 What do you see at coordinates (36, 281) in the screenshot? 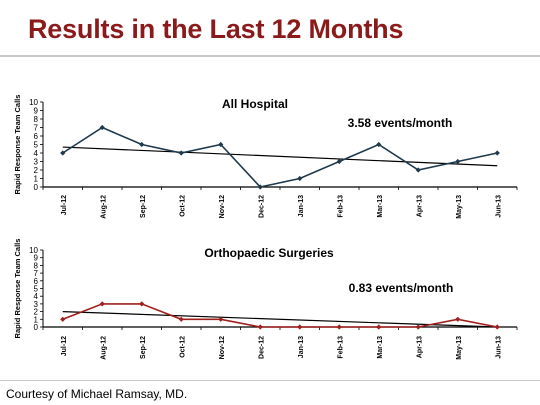
I see `orthopaedic-surgeries-y-tick-label: 6` at bounding box center [36, 281].